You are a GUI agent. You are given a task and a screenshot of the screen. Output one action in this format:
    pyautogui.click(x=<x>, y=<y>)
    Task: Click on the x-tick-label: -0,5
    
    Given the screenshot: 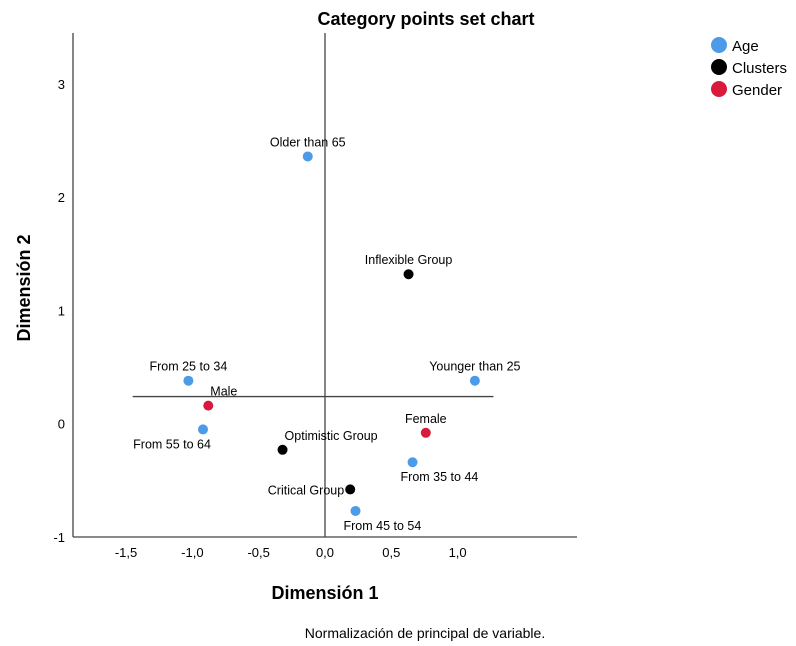 What is the action you would take?
    pyautogui.click(x=258, y=552)
    